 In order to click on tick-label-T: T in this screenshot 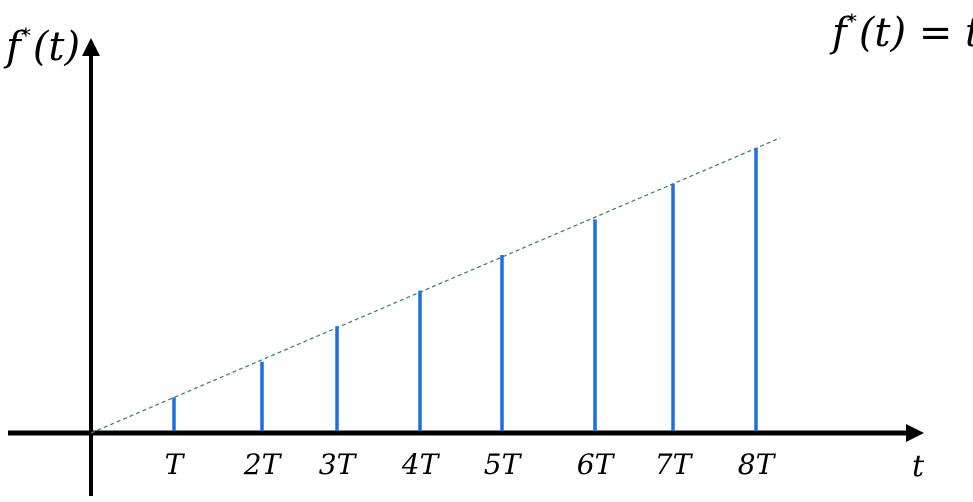, I will do `click(175, 464)`.